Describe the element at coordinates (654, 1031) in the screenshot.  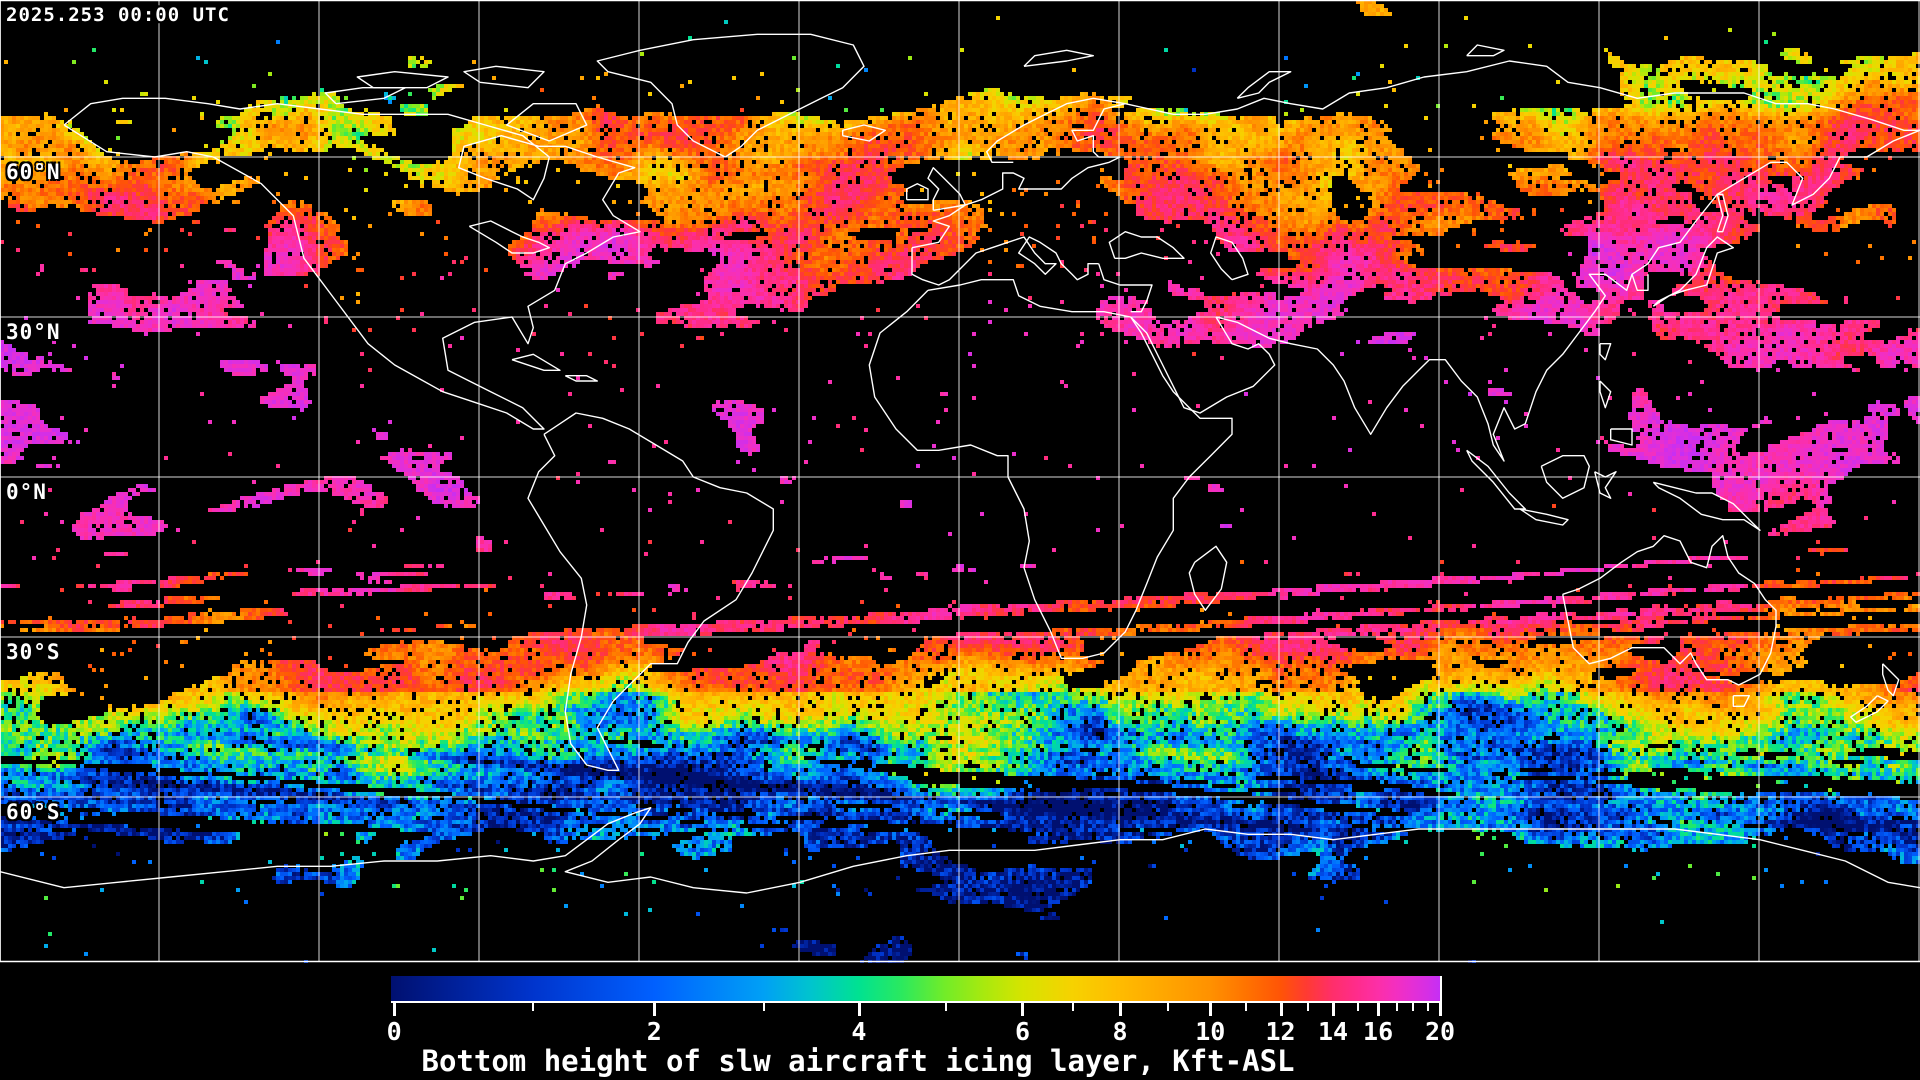
I see `colorbar-tick-label: 2` at that location.